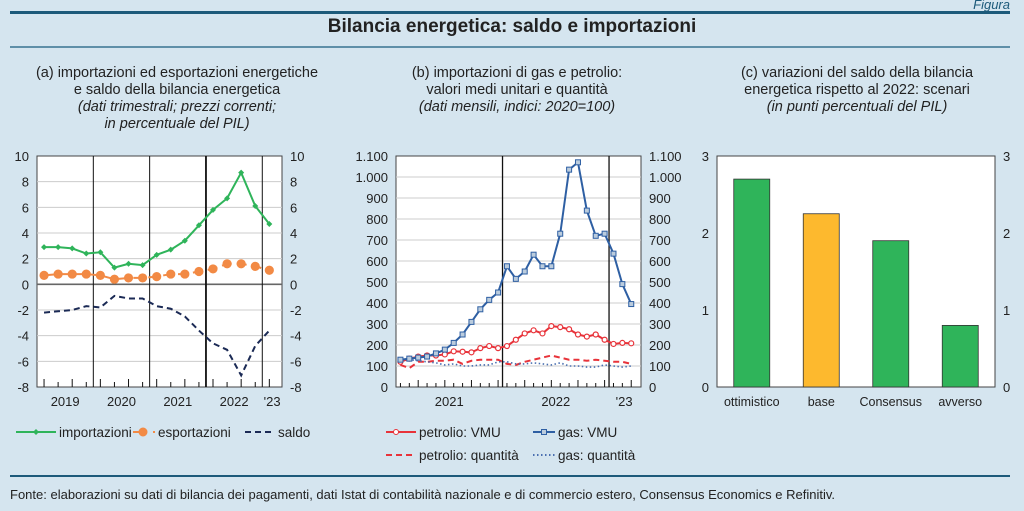 This screenshot has width=1024, height=511. Describe the element at coordinates (449, 401) in the screenshot. I see `x-tick-label: 2021` at that location.